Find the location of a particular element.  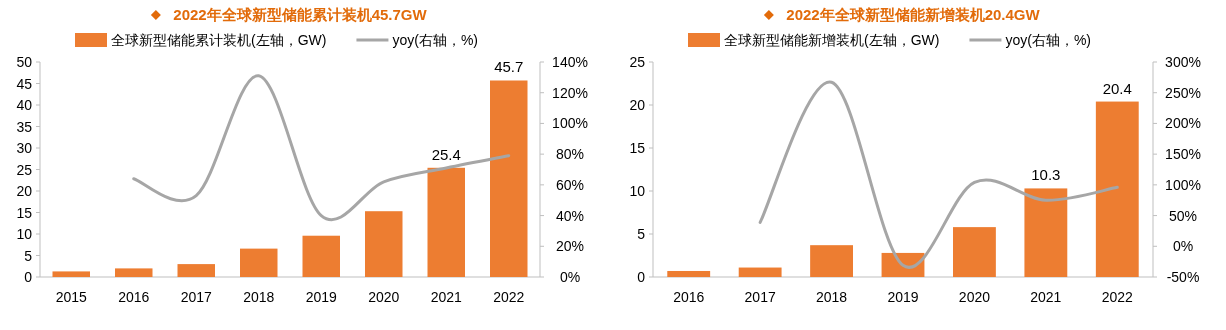

chart-title: 2022年全球新型储能累计装机45.7GW is located at coordinates (300, 14).